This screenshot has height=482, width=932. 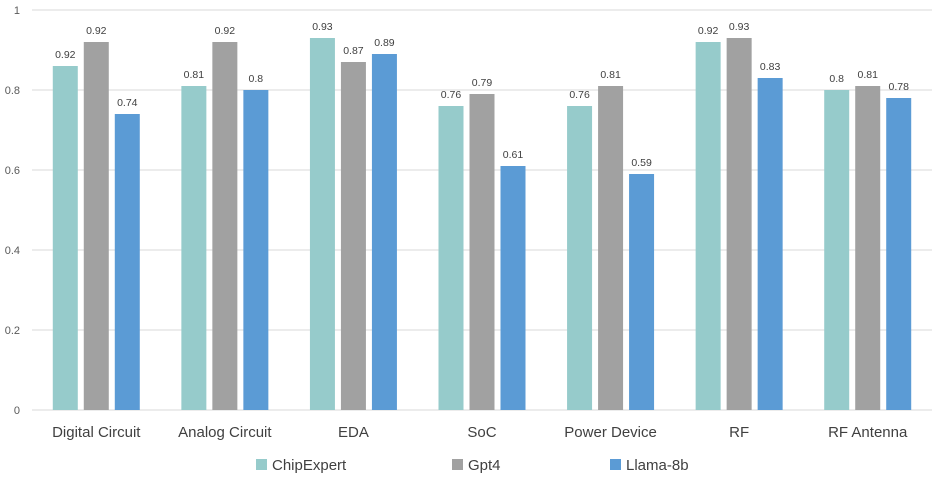 What do you see at coordinates (513, 155) in the screenshot?
I see `data-label: 0.61` at bounding box center [513, 155].